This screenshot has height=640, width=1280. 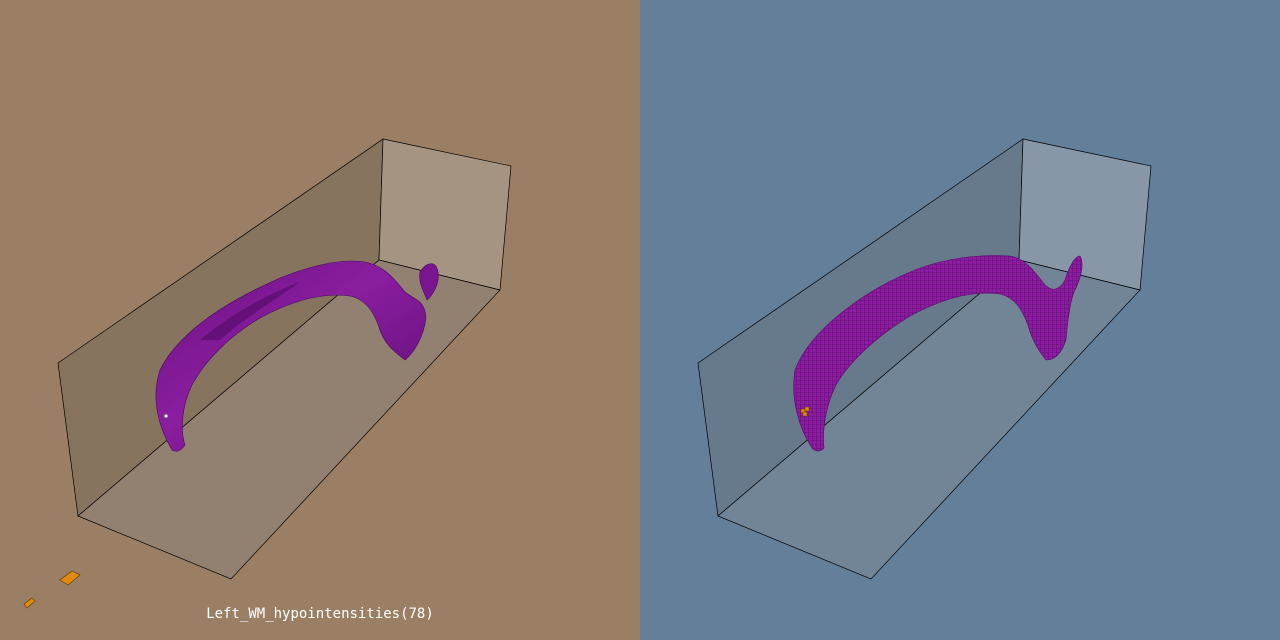 I want to click on structure-label: Left_WM_hypointensities(78), so click(x=320, y=614).